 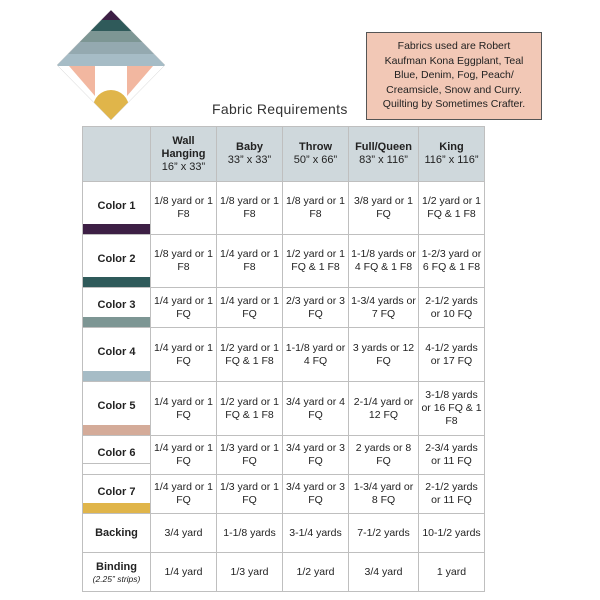 I want to click on size-dims: 50” x 66”, so click(x=315, y=160).